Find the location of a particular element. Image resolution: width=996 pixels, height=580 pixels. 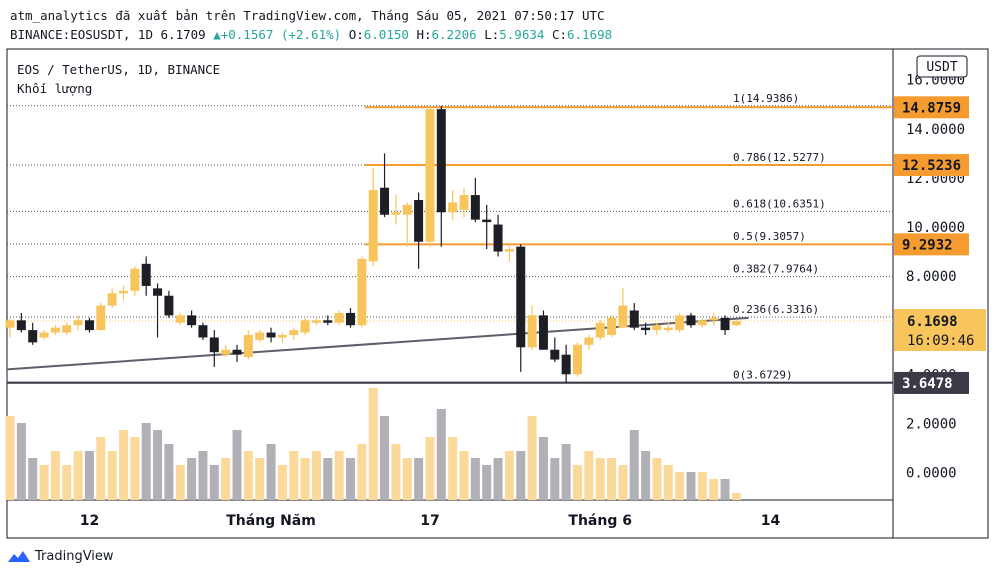

x-tick-label: 17 is located at coordinates (429, 521).